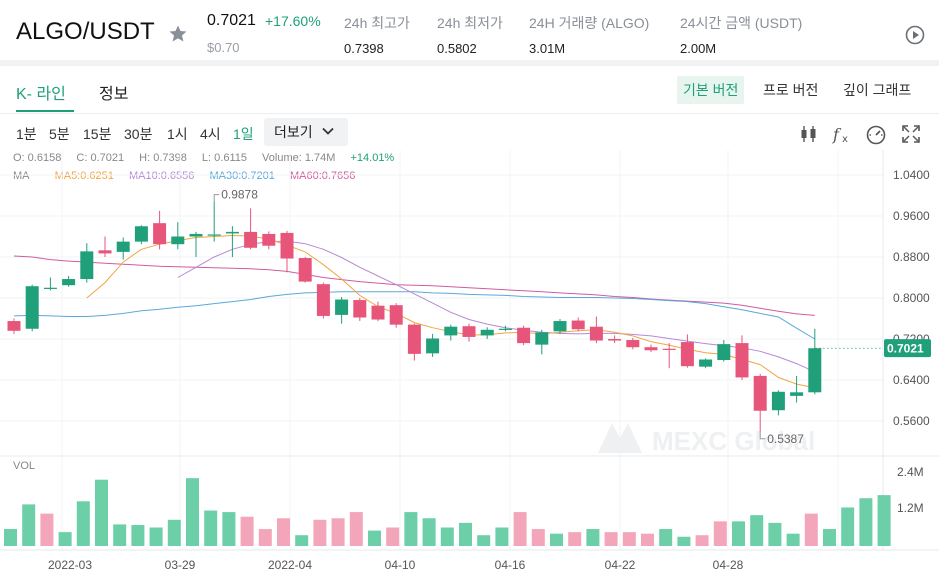 This screenshot has width=939, height=584. I want to click on pro-version-button: 프로 버전, so click(791, 90).